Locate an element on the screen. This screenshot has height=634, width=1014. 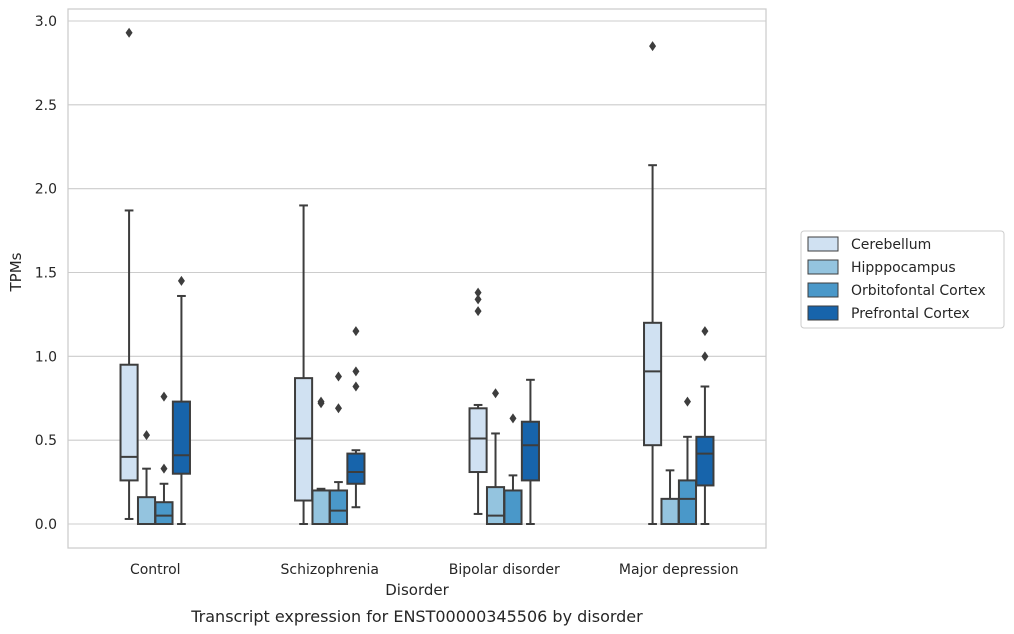
legend-frame is located at coordinates (902, 279).